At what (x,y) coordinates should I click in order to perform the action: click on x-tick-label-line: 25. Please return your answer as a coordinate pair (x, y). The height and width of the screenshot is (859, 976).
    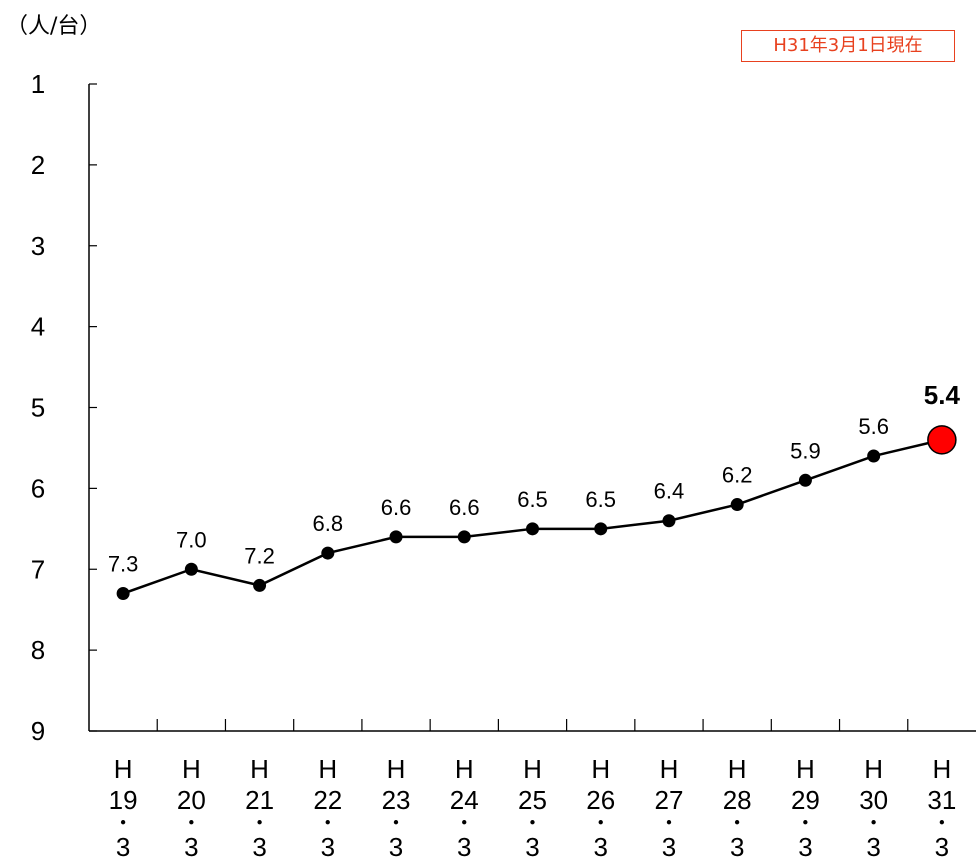
    Looking at the image, I should click on (532, 800).